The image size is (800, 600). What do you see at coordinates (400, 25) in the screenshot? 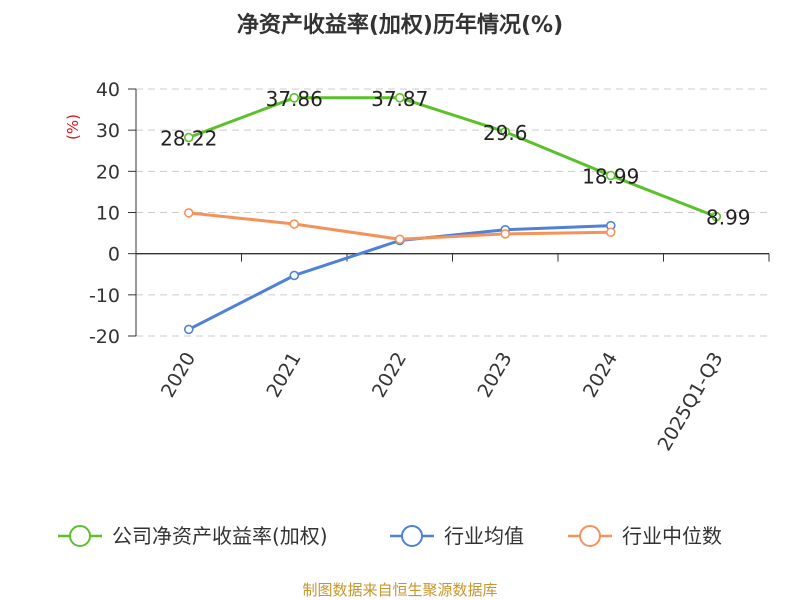
I see `chart-title: 净资产收益率(加权)历年情况(%)` at bounding box center [400, 25].